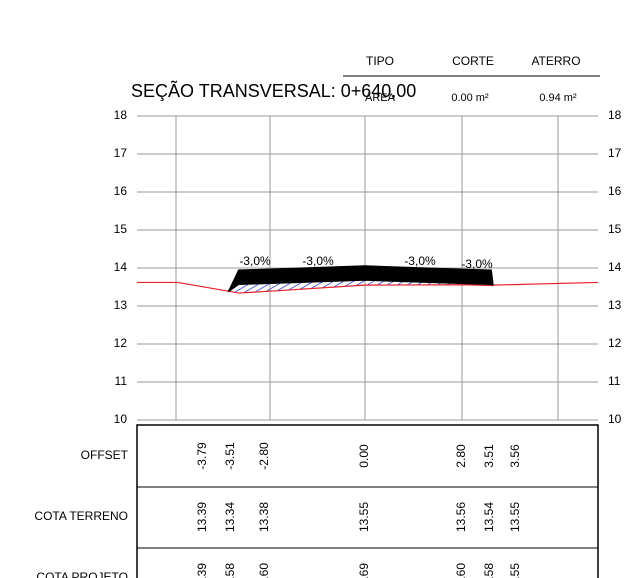  Describe the element at coordinates (461, 456) in the screenshot. I see `cell-value: 2.80` at that location.